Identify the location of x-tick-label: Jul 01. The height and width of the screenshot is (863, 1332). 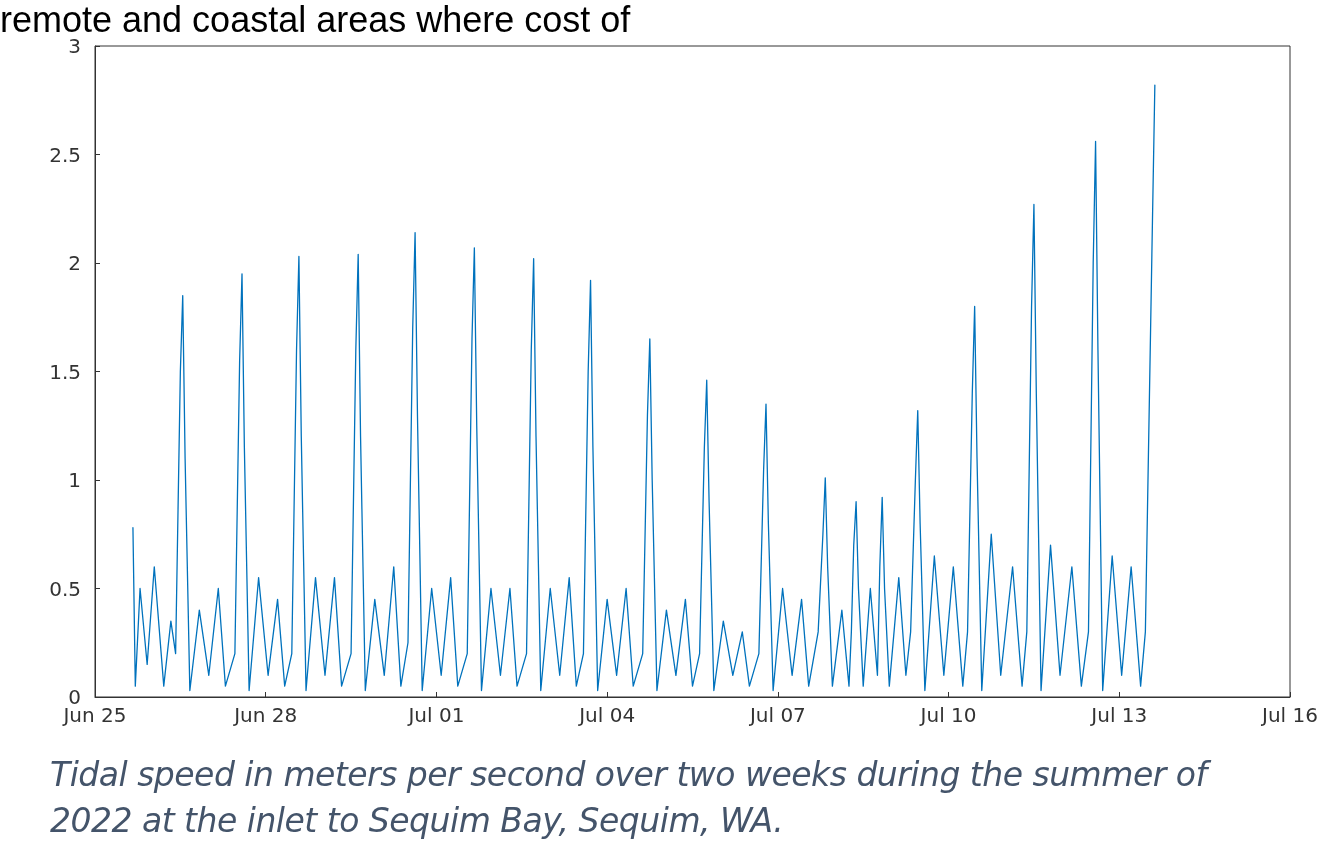
(435, 715).